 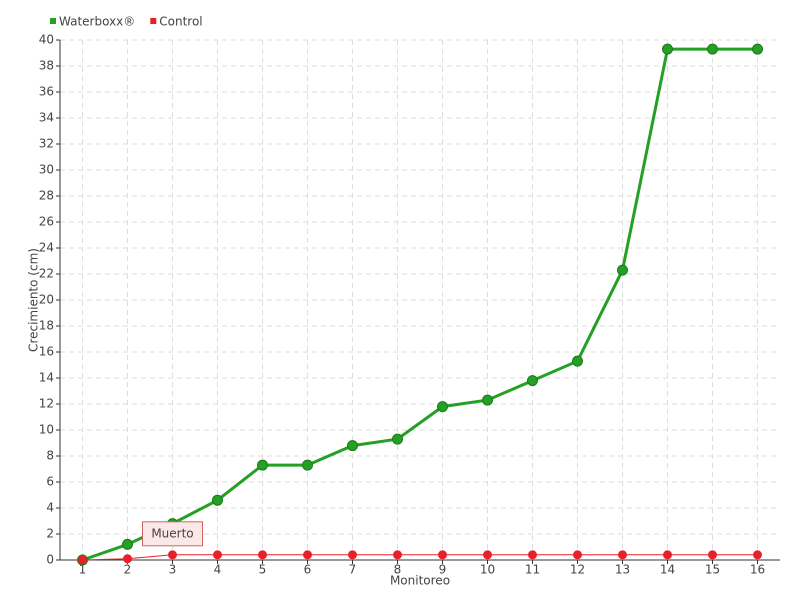 What do you see at coordinates (46, 170) in the screenshot?
I see `y-tick-label: 30` at bounding box center [46, 170].